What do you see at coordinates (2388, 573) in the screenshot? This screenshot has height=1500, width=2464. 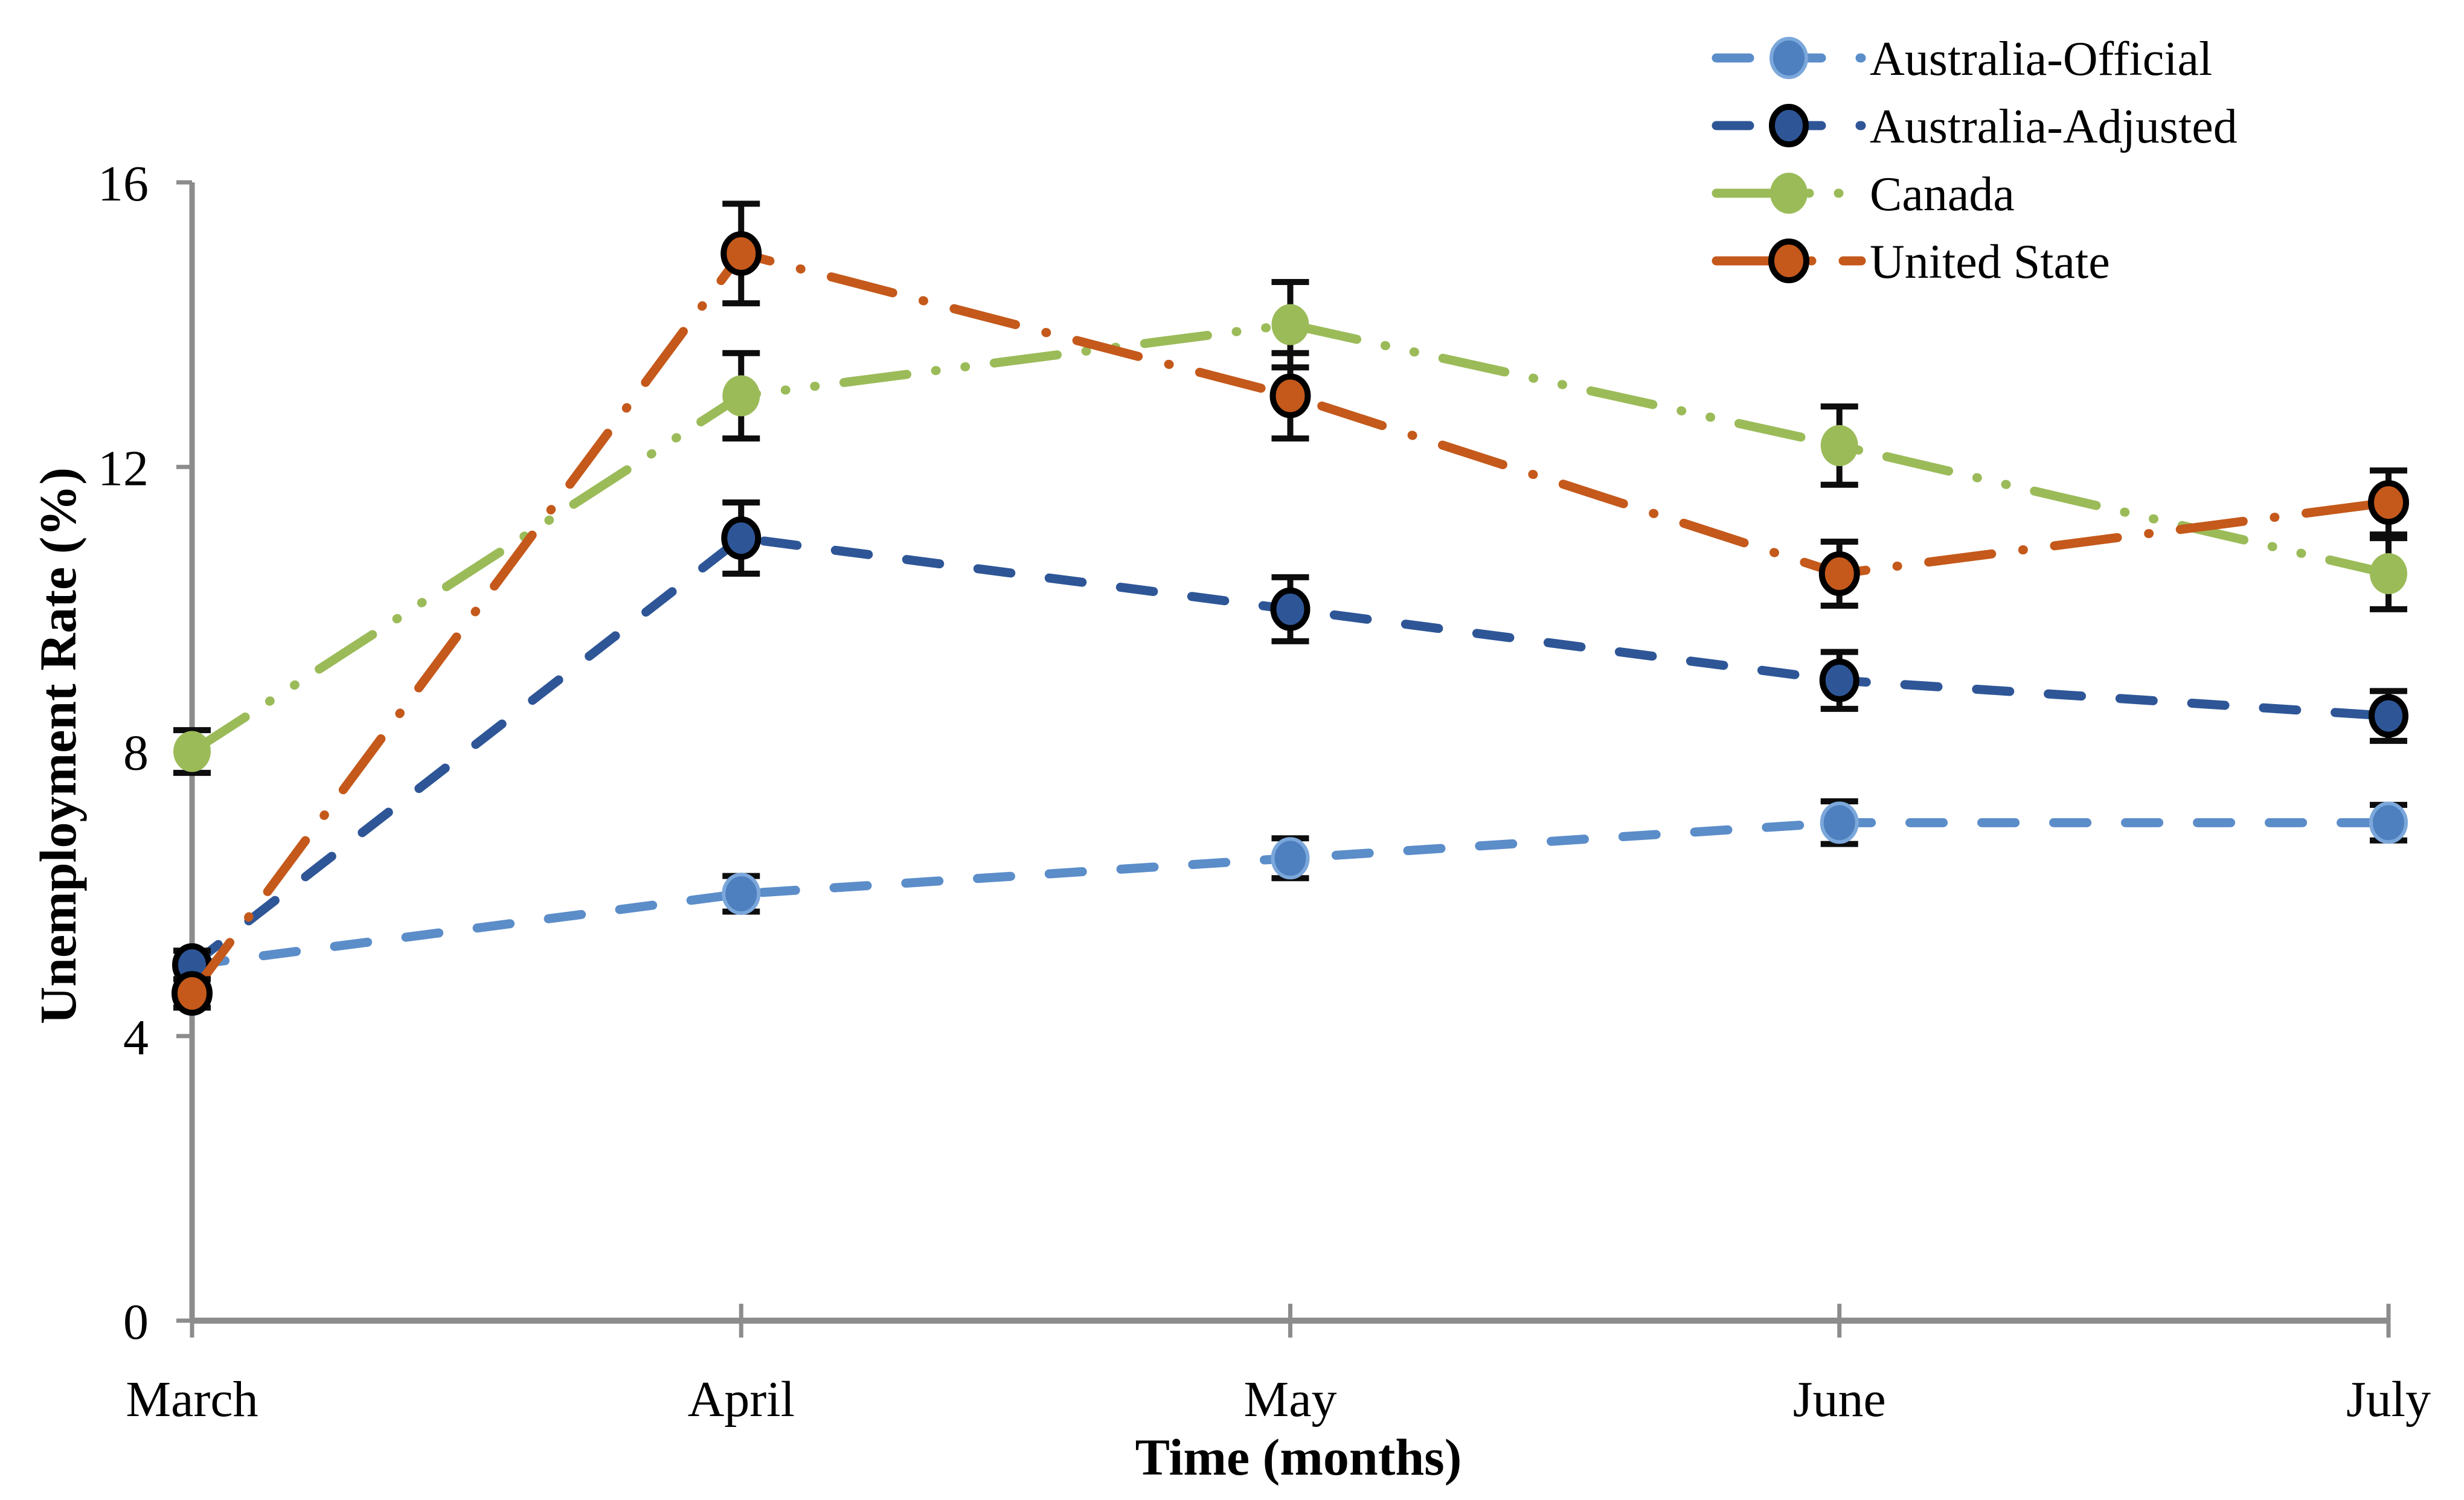 I see `marker-canada-july` at bounding box center [2388, 573].